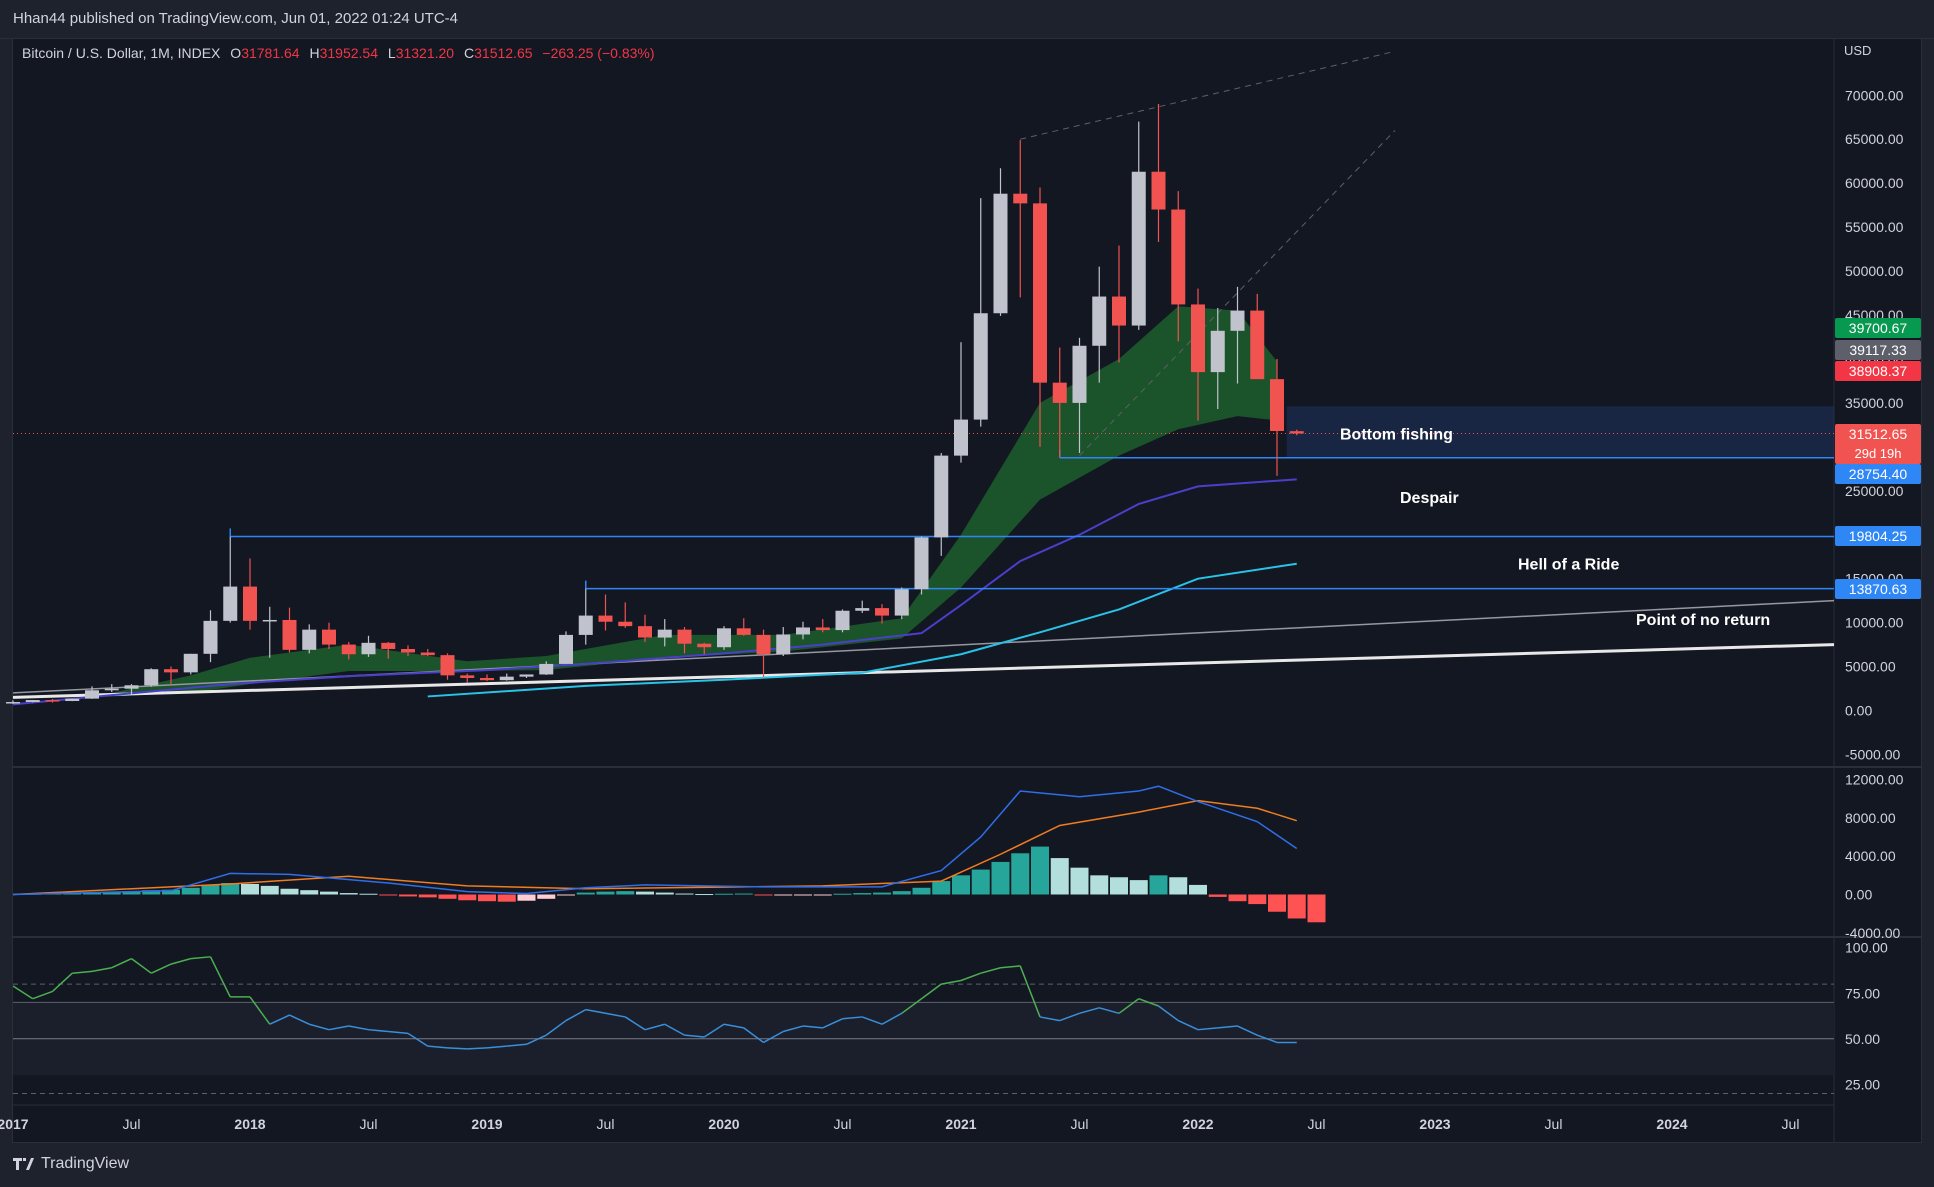  Describe the element at coordinates (1671, 1124) in the screenshot. I see `time-tick-label: 2024` at that location.